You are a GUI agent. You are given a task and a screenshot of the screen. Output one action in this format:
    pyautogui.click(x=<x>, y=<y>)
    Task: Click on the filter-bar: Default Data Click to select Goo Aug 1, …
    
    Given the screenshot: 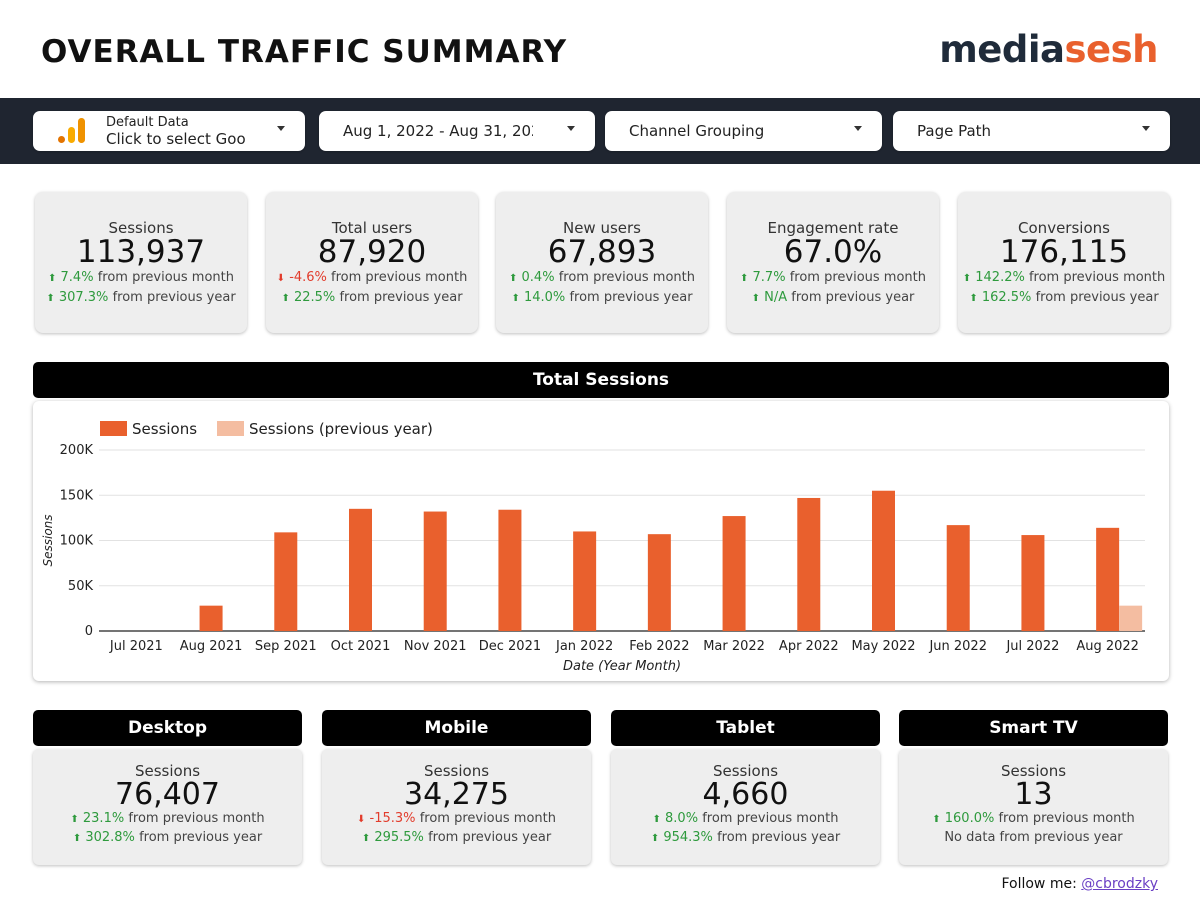 What is the action you would take?
    pyautogui.click(x=600, y=131)
    